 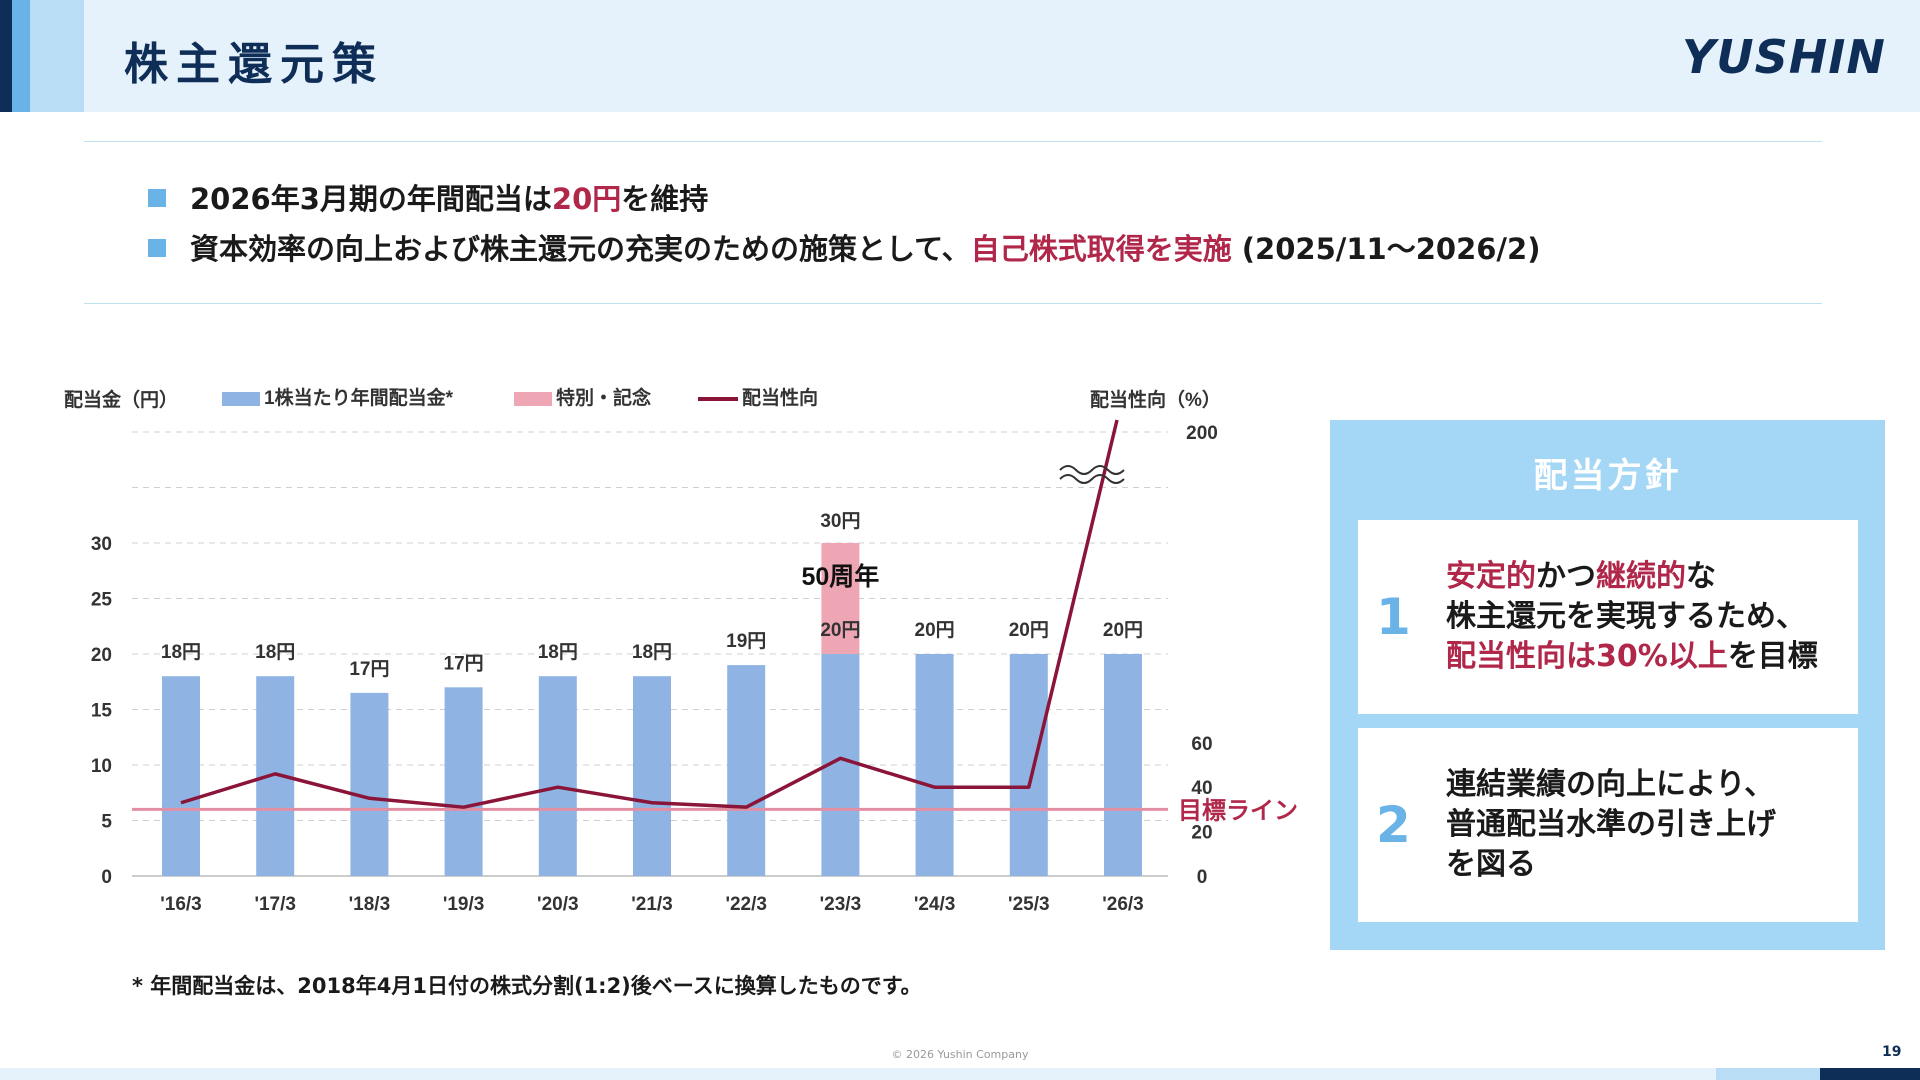 I want to click on policy-line: 安定的かつ継続的な, so click(x=1632, y=577).